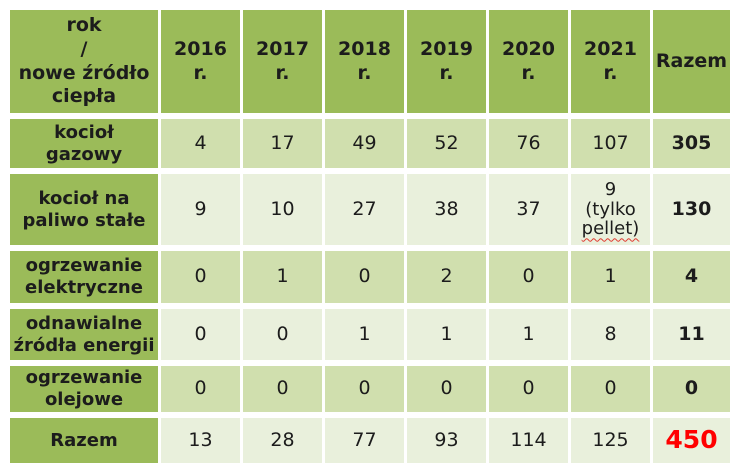 This screenshot has height=473, width=743. Describe the element at coordinates (691, 209) in the screenshot. I see `row-total-cell: 130` at that location.